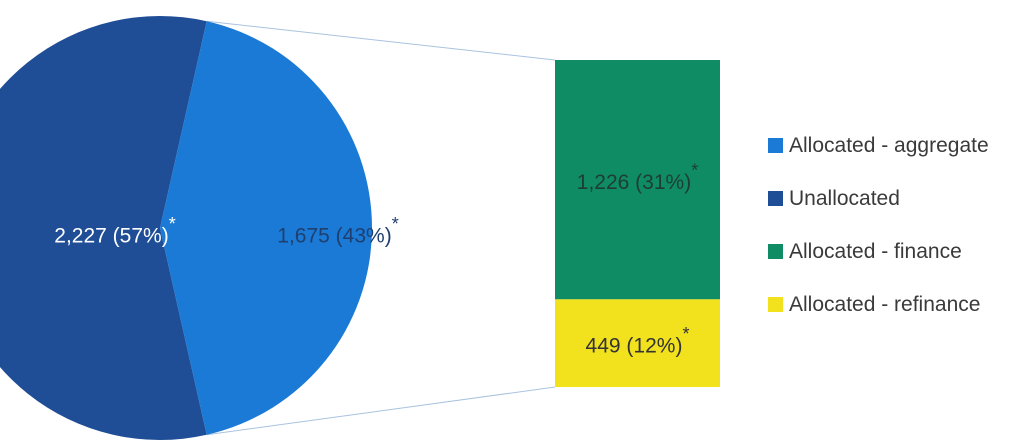 This screenshot has height=442, width=1032. I want to click on legend-label: Allocated - aggregate, so click(889, 145).